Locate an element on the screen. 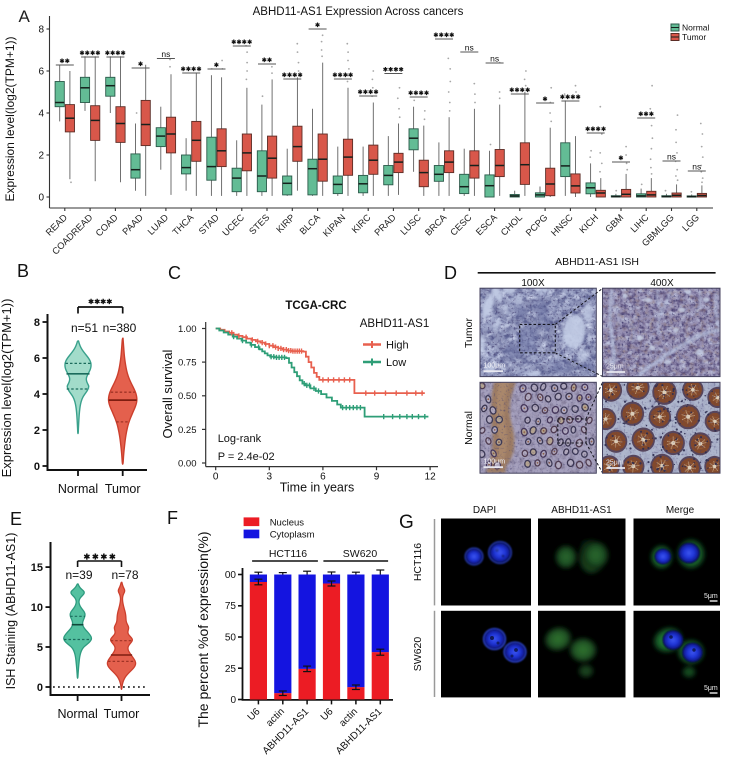  svg-text: A is located at coordinates (25, 16).